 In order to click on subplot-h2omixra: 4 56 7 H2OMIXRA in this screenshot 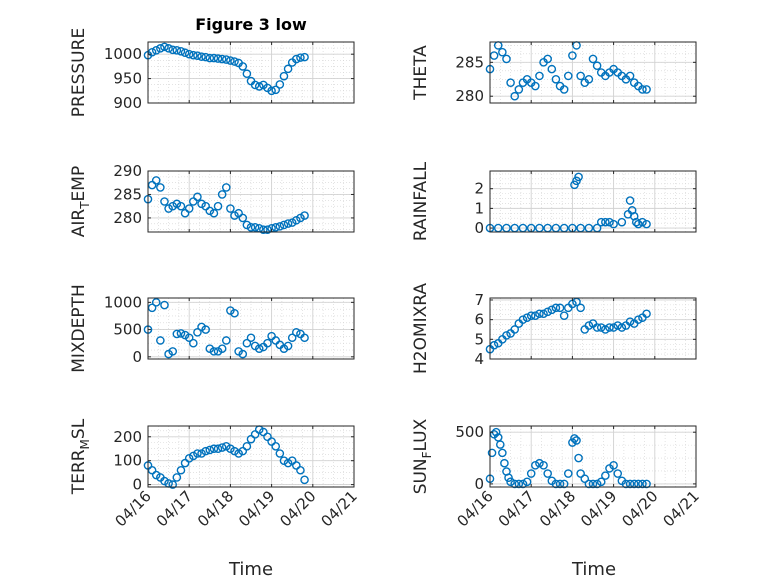, I will do `click(554, 328)`.